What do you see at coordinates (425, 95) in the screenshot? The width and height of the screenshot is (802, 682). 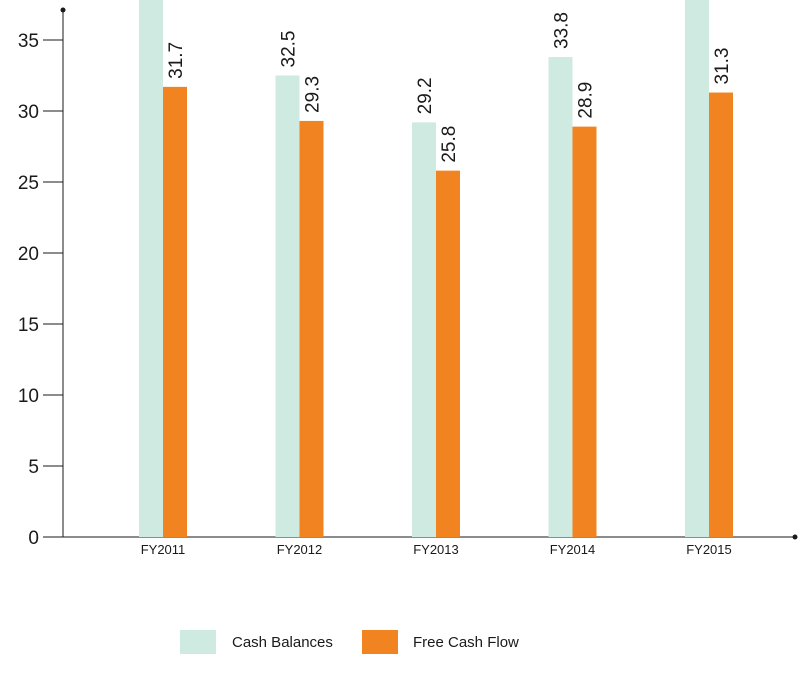 I see `data-label: 29.2` at bounding box center [425, 95].